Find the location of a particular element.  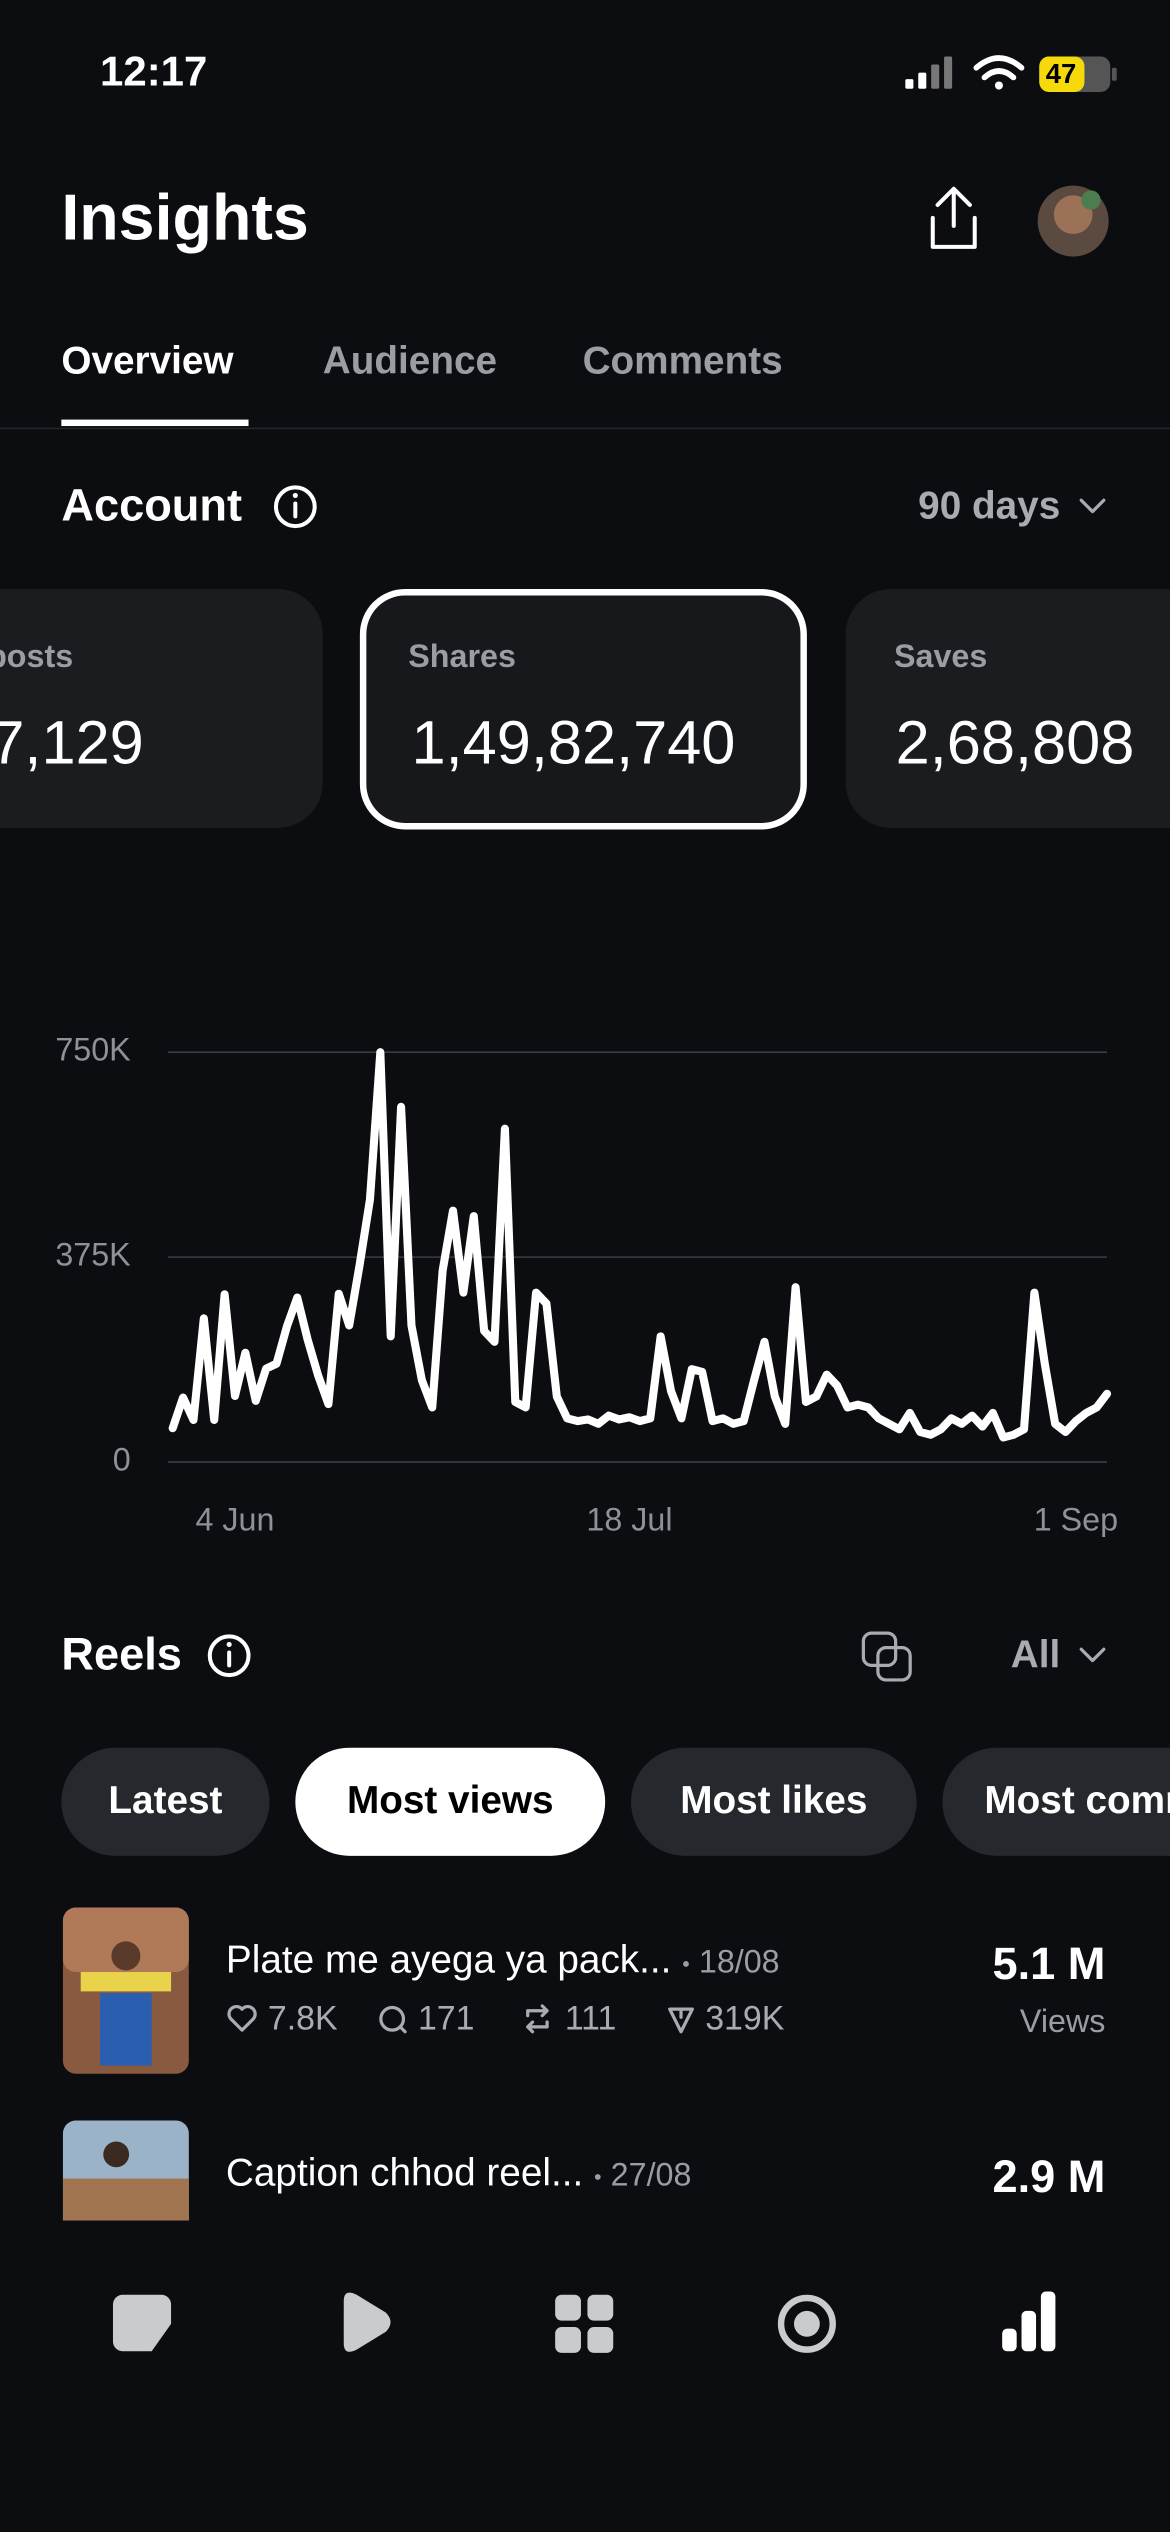

metric-card-selected is located at coordinates (583, 709).